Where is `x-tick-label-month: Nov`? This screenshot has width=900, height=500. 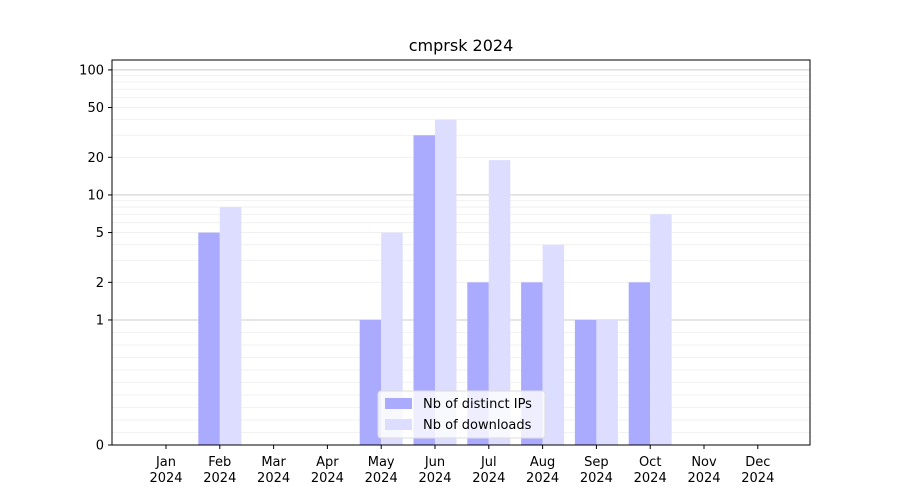
x-tick-label-month: Nov is located at coordinates (704, 462).